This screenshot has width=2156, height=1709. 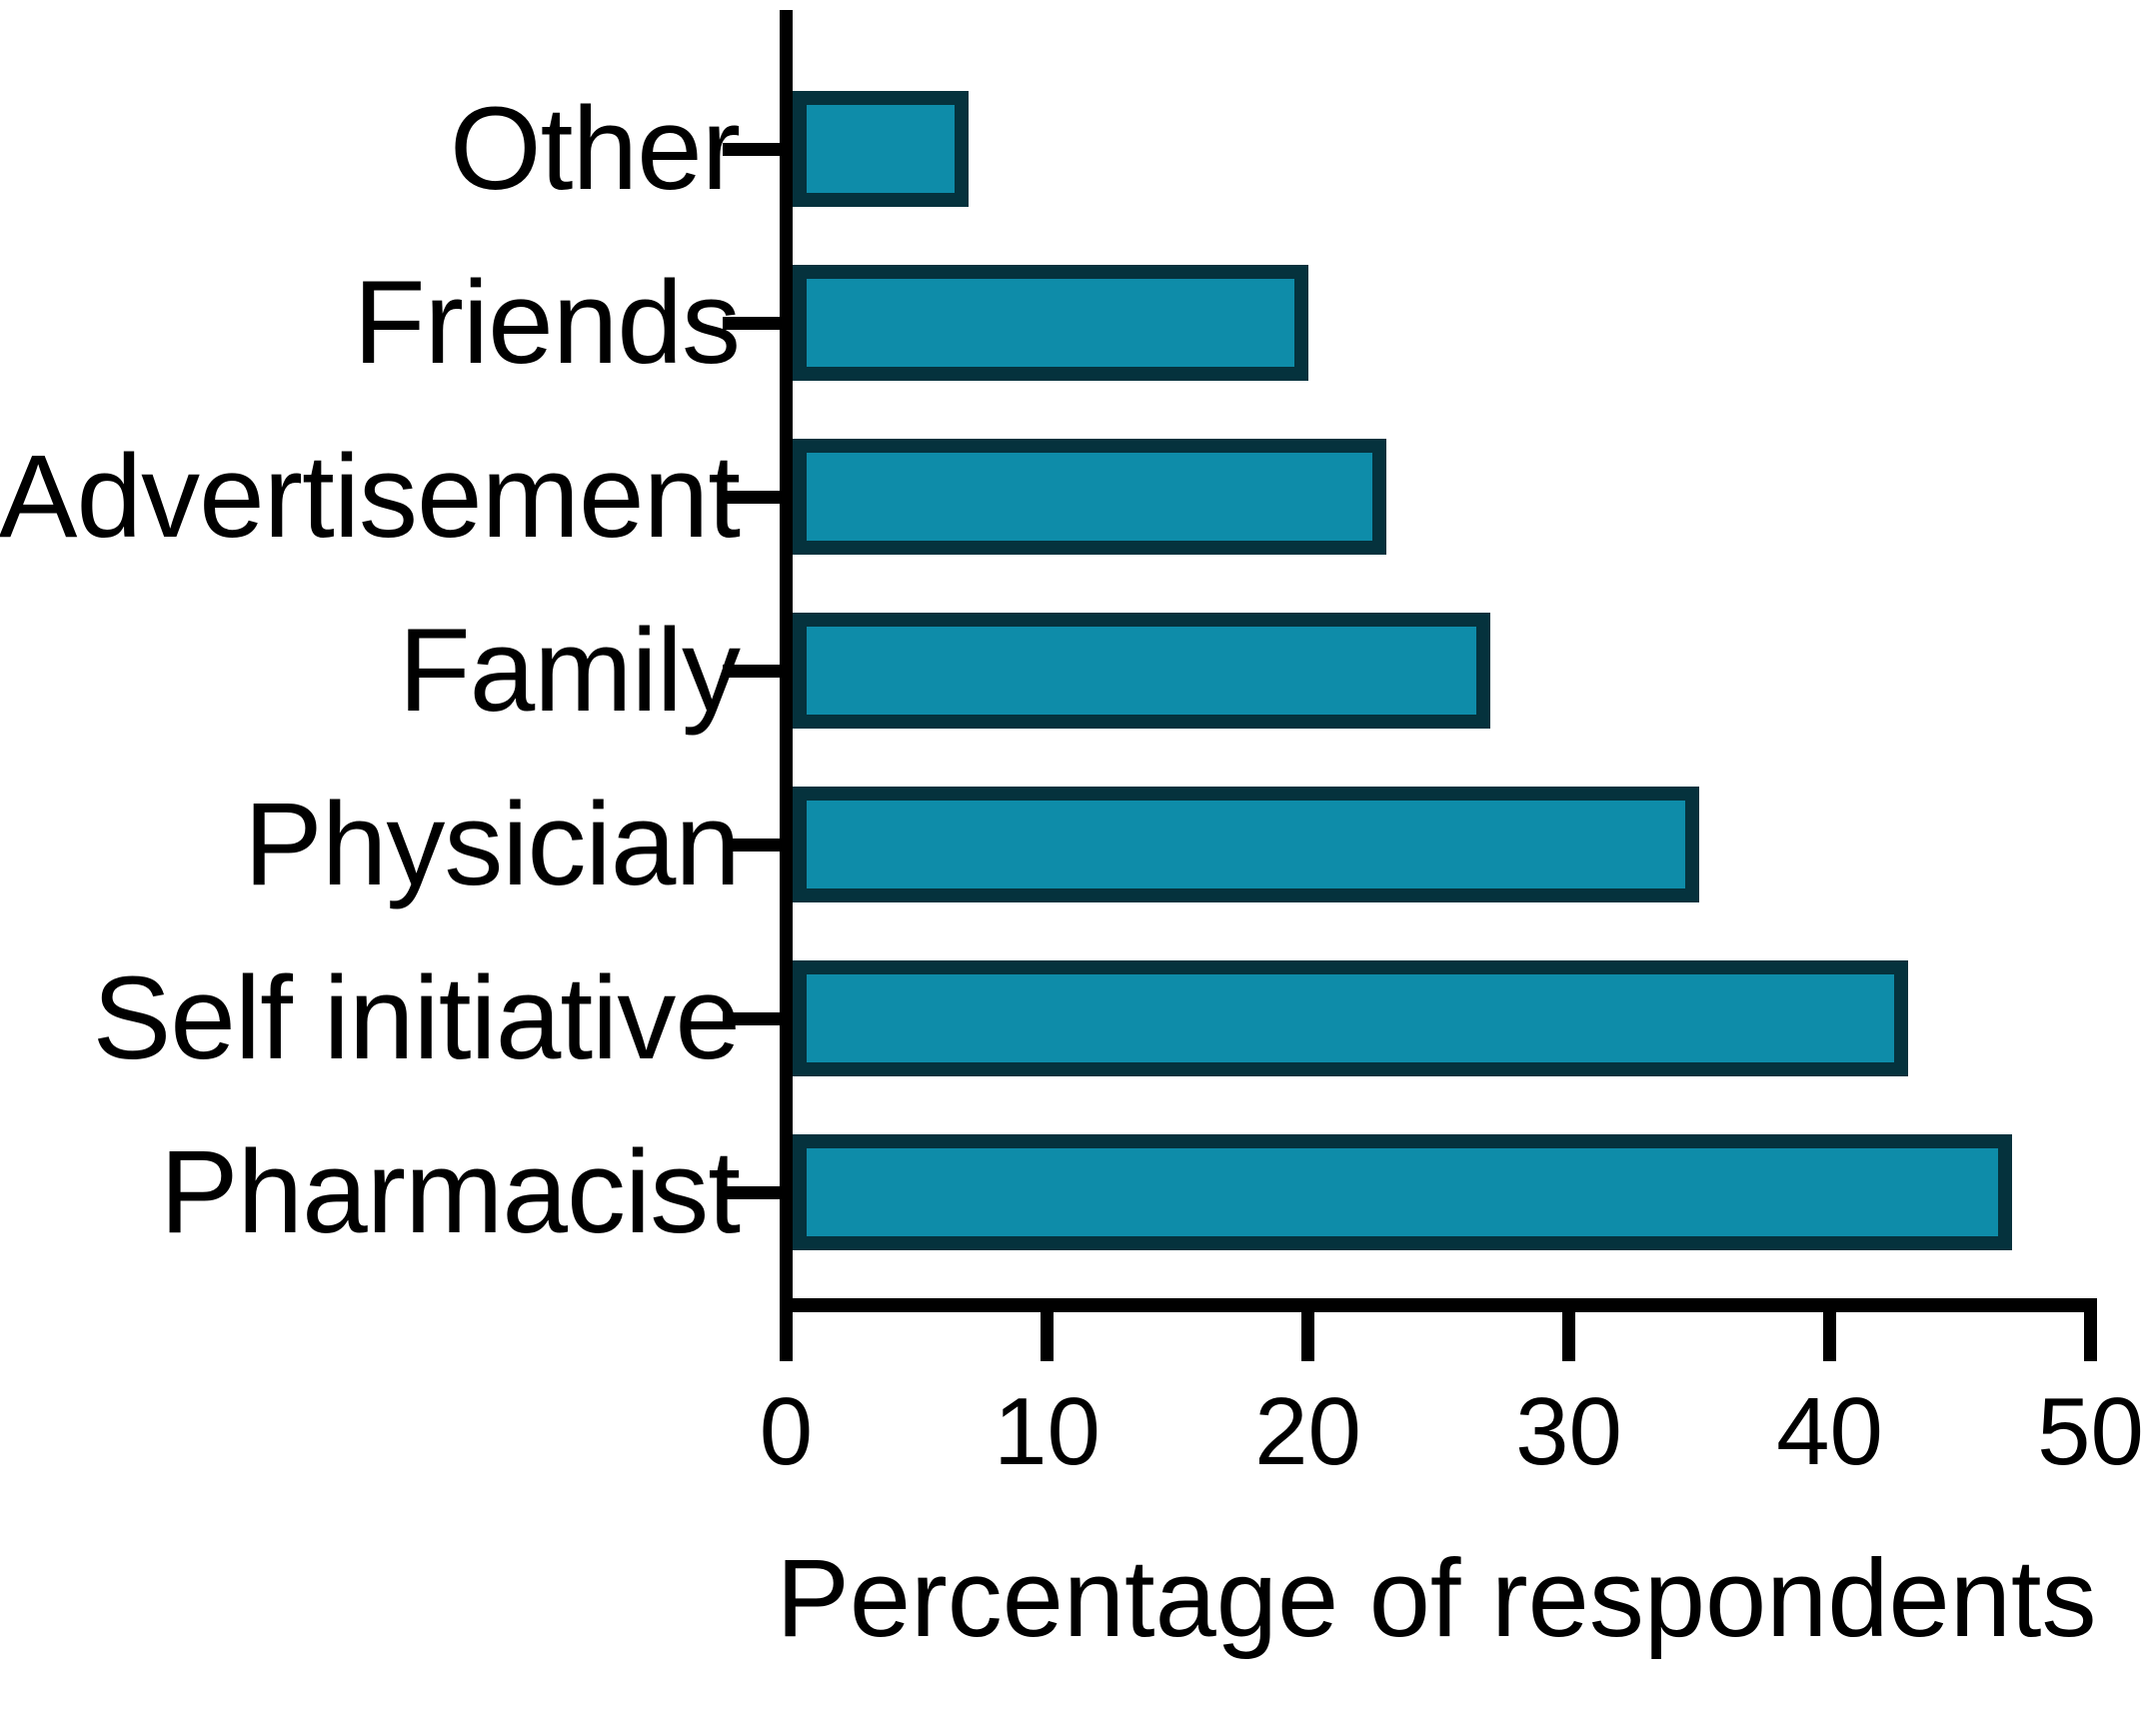 What do you see at coordinates (1402, 1192) in the screenshot?
I see `bar-pharmacist` at bounding box center [1402, 1192].